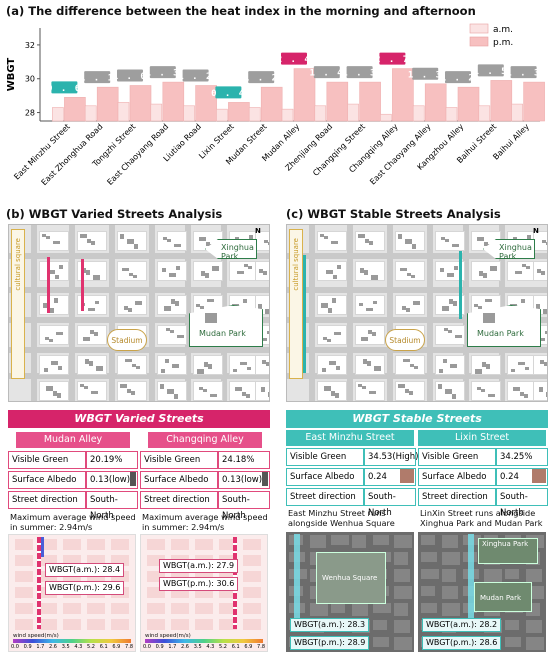 The image size is (550, 660). What do you see at coordinates (205, 506) in the screenshot?
I see `attribute-row: Street direction South-North` at bounding box center [205, 506].